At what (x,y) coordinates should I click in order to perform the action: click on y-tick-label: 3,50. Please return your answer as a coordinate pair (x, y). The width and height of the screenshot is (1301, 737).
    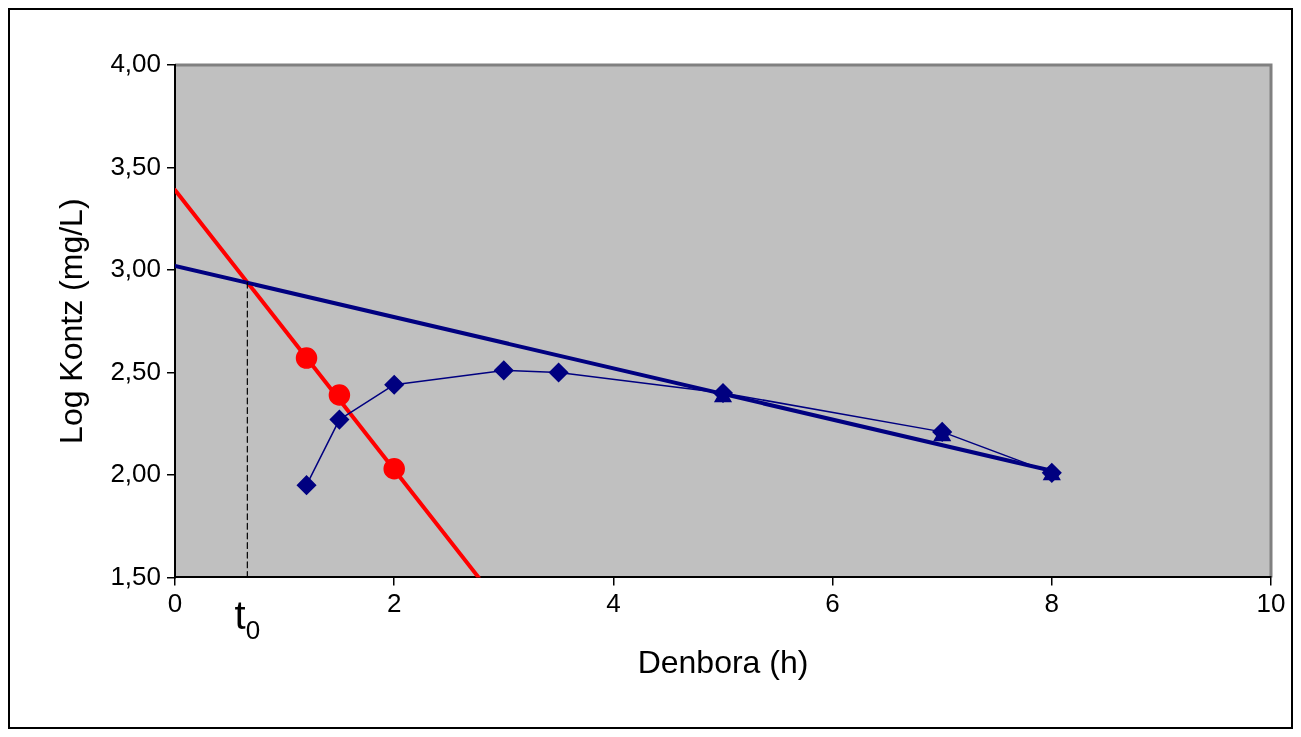
    Looking at the image, I should click on (135, 165).